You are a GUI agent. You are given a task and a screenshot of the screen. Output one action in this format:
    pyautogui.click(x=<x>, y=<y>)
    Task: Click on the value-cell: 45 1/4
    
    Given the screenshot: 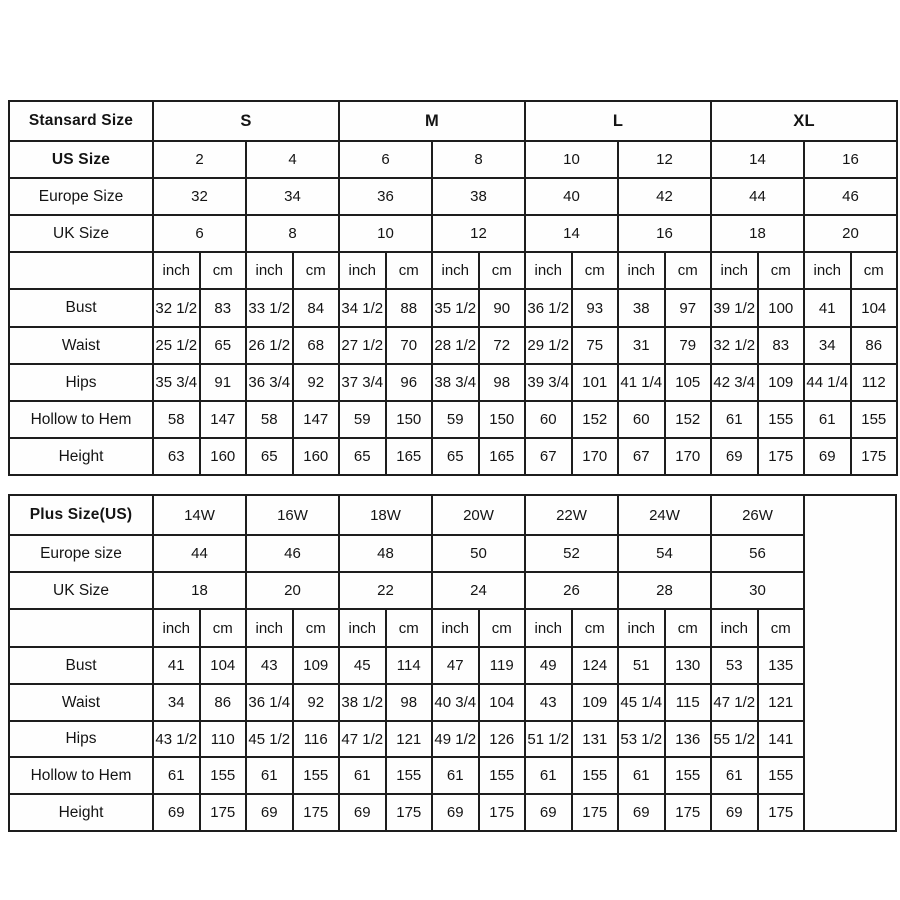 What is the action you would take?
    pyautogui.click(x=641, y=702)
    